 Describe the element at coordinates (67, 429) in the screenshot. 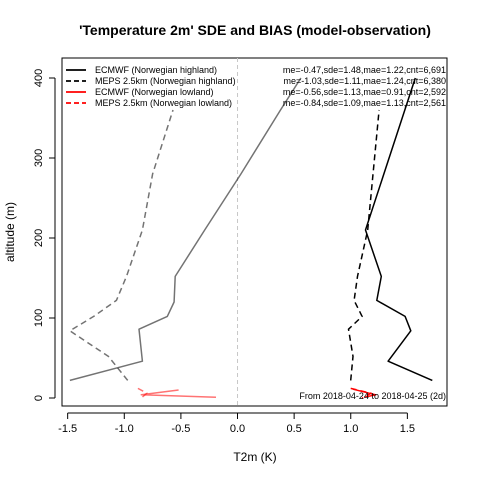

I see `x-tick-label: -1.5` at that location.